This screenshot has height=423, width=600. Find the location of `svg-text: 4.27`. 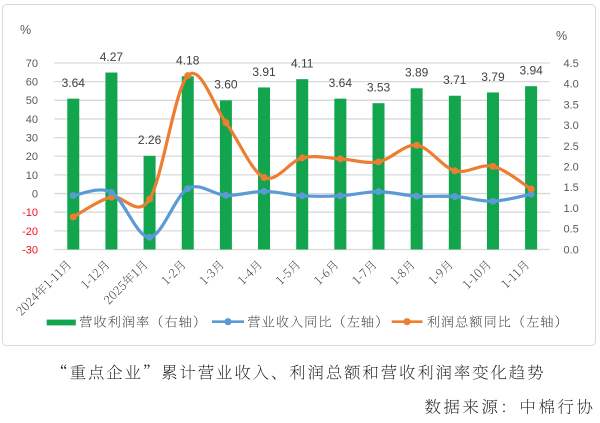

svg-text: 4.27 is located at coordinates (112, 57).